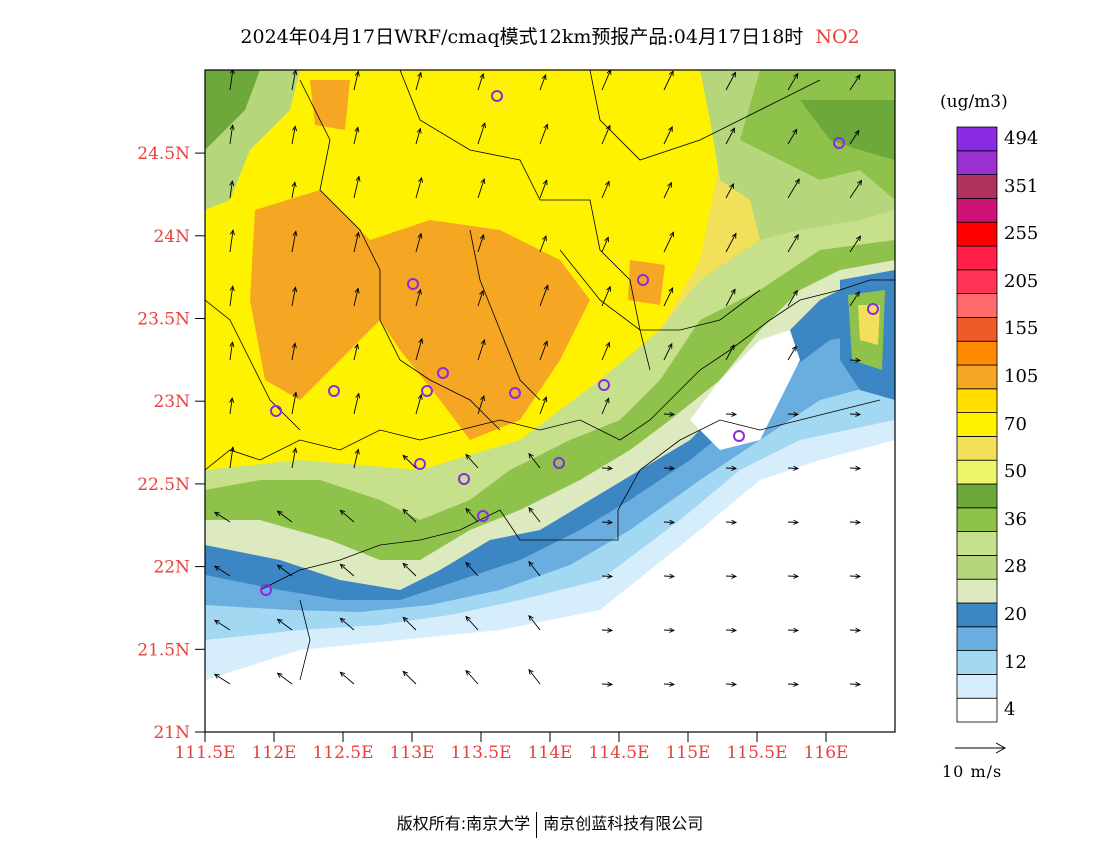  I want to click on lat-tick-label: 24.5N, so click(163, 154).